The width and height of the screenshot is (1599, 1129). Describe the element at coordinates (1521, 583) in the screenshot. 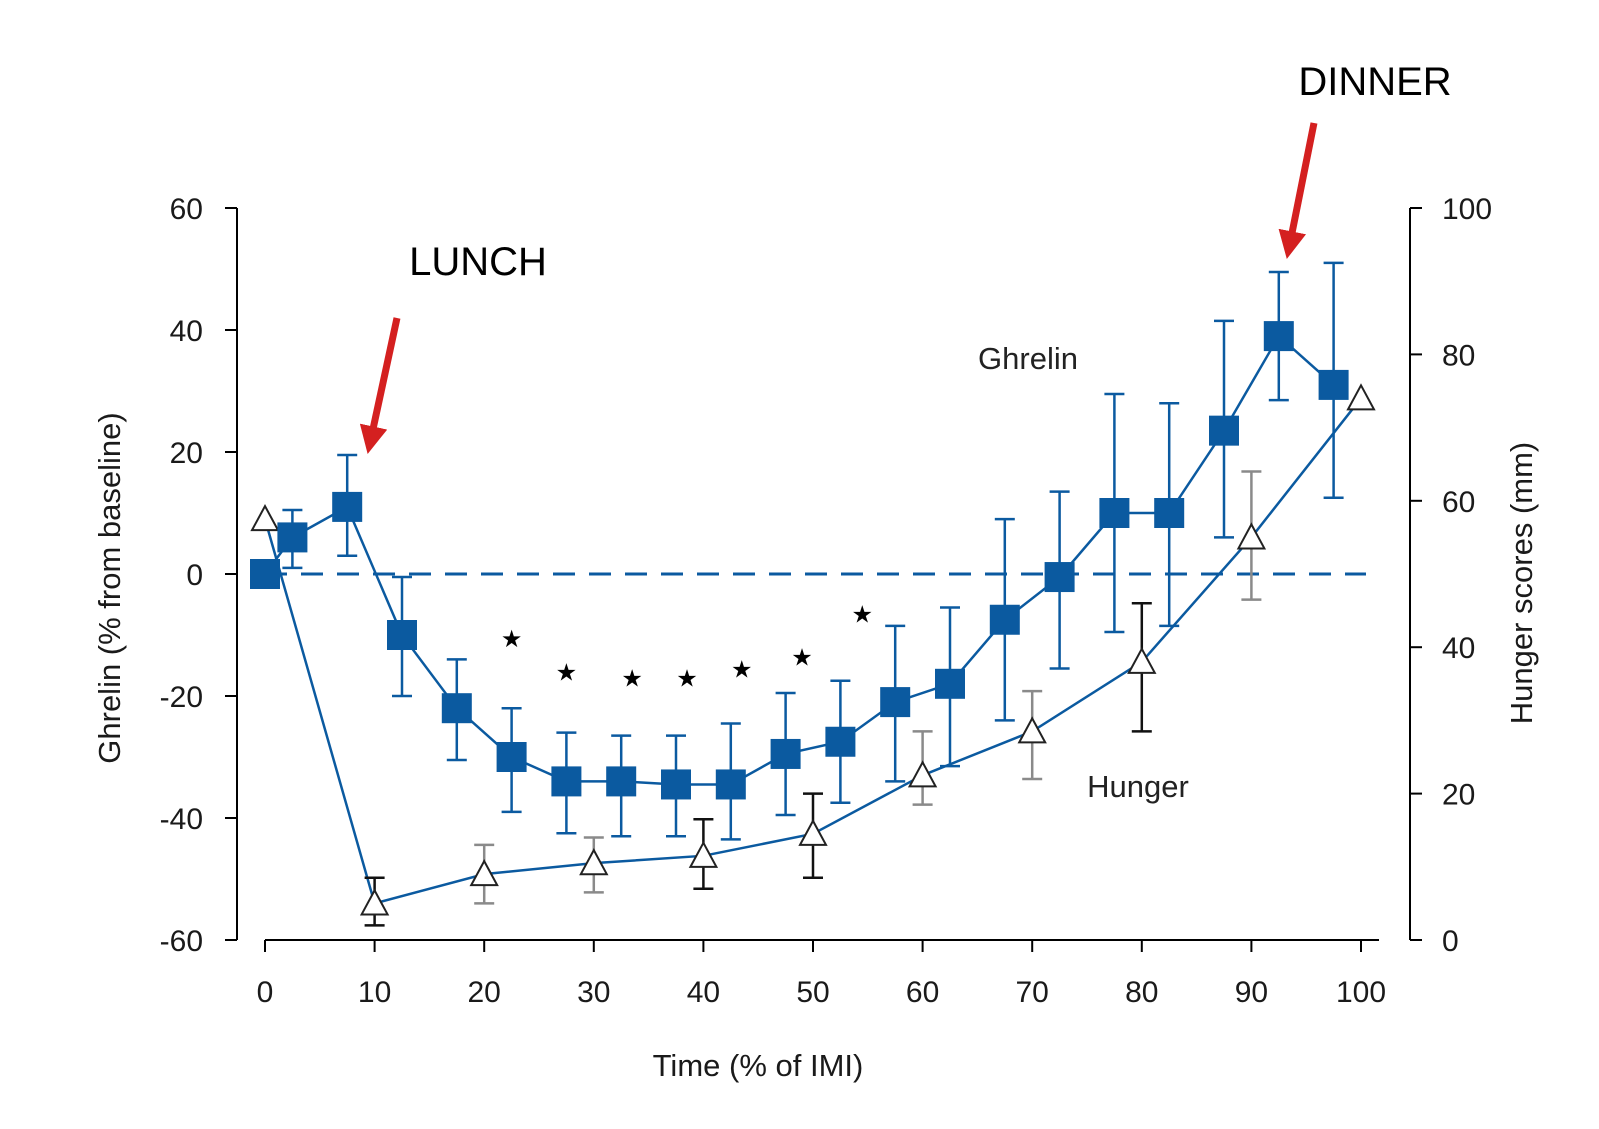

I see `right-axis-title: Hunger scores (mm)` at that location.